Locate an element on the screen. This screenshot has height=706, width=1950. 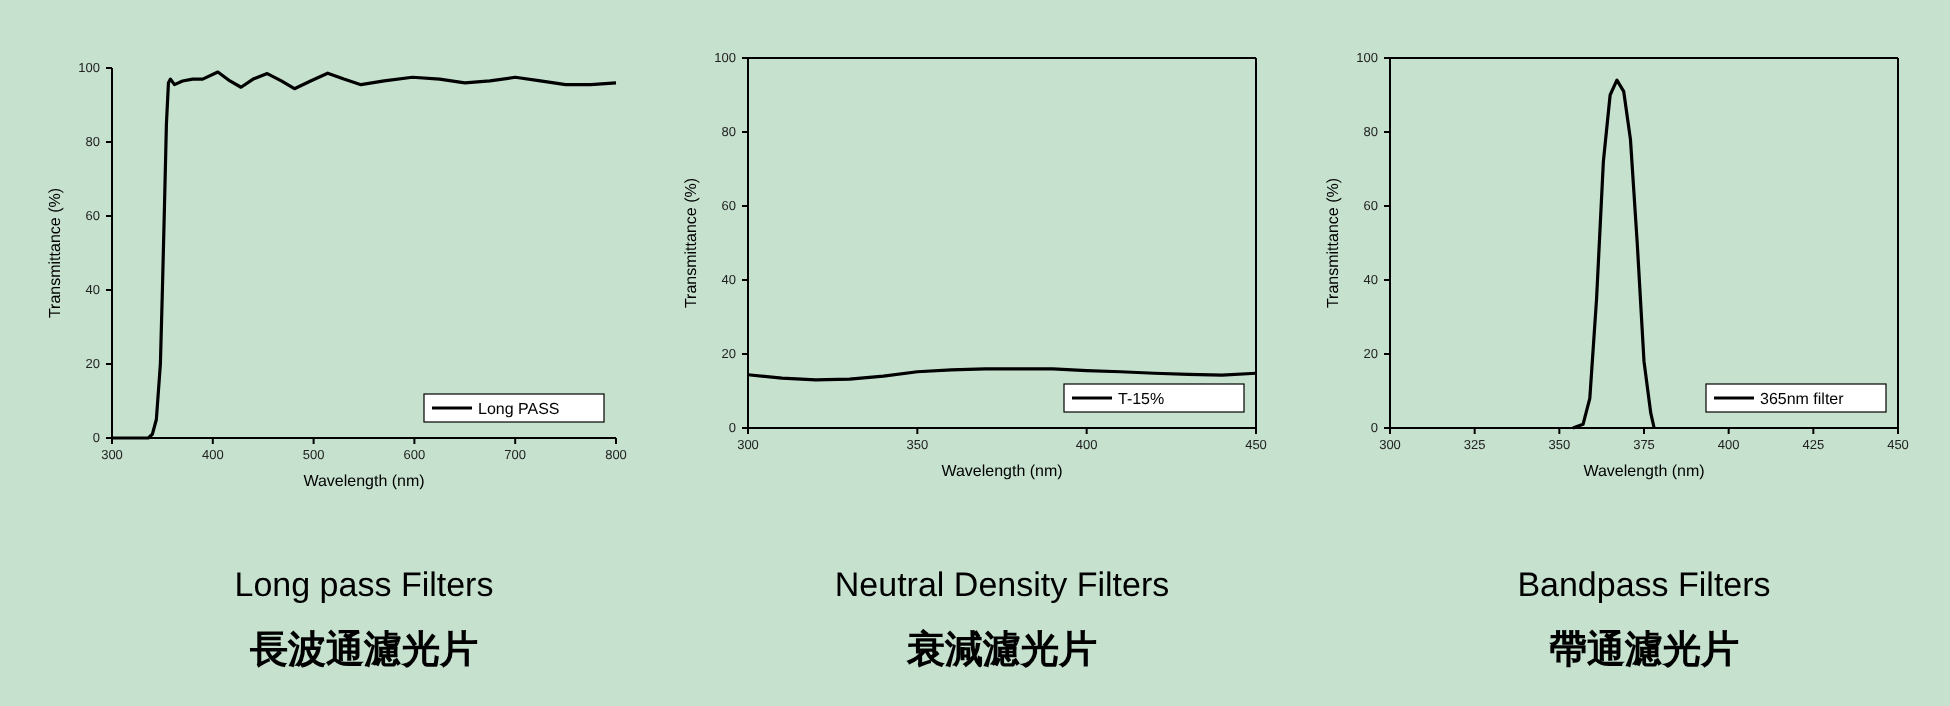
text: 長波通濾光片 is located at coordinates (363, 650).